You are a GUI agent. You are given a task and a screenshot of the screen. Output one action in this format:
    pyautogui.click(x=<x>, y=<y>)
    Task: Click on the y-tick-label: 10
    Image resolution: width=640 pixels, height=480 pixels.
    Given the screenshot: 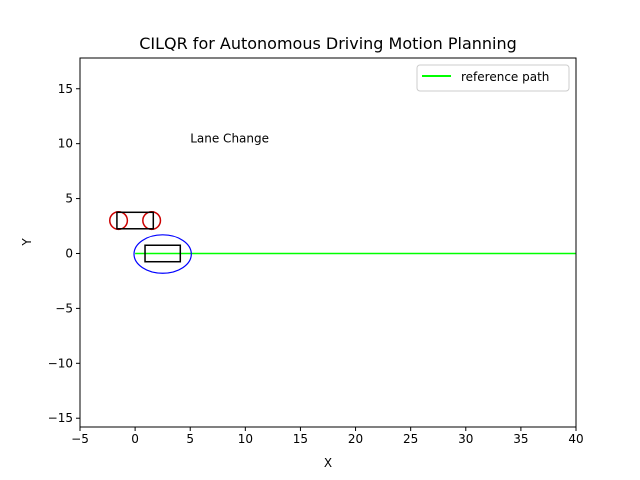 What is the action you would take?
    pyautogui.click(x=65, y=144)
    